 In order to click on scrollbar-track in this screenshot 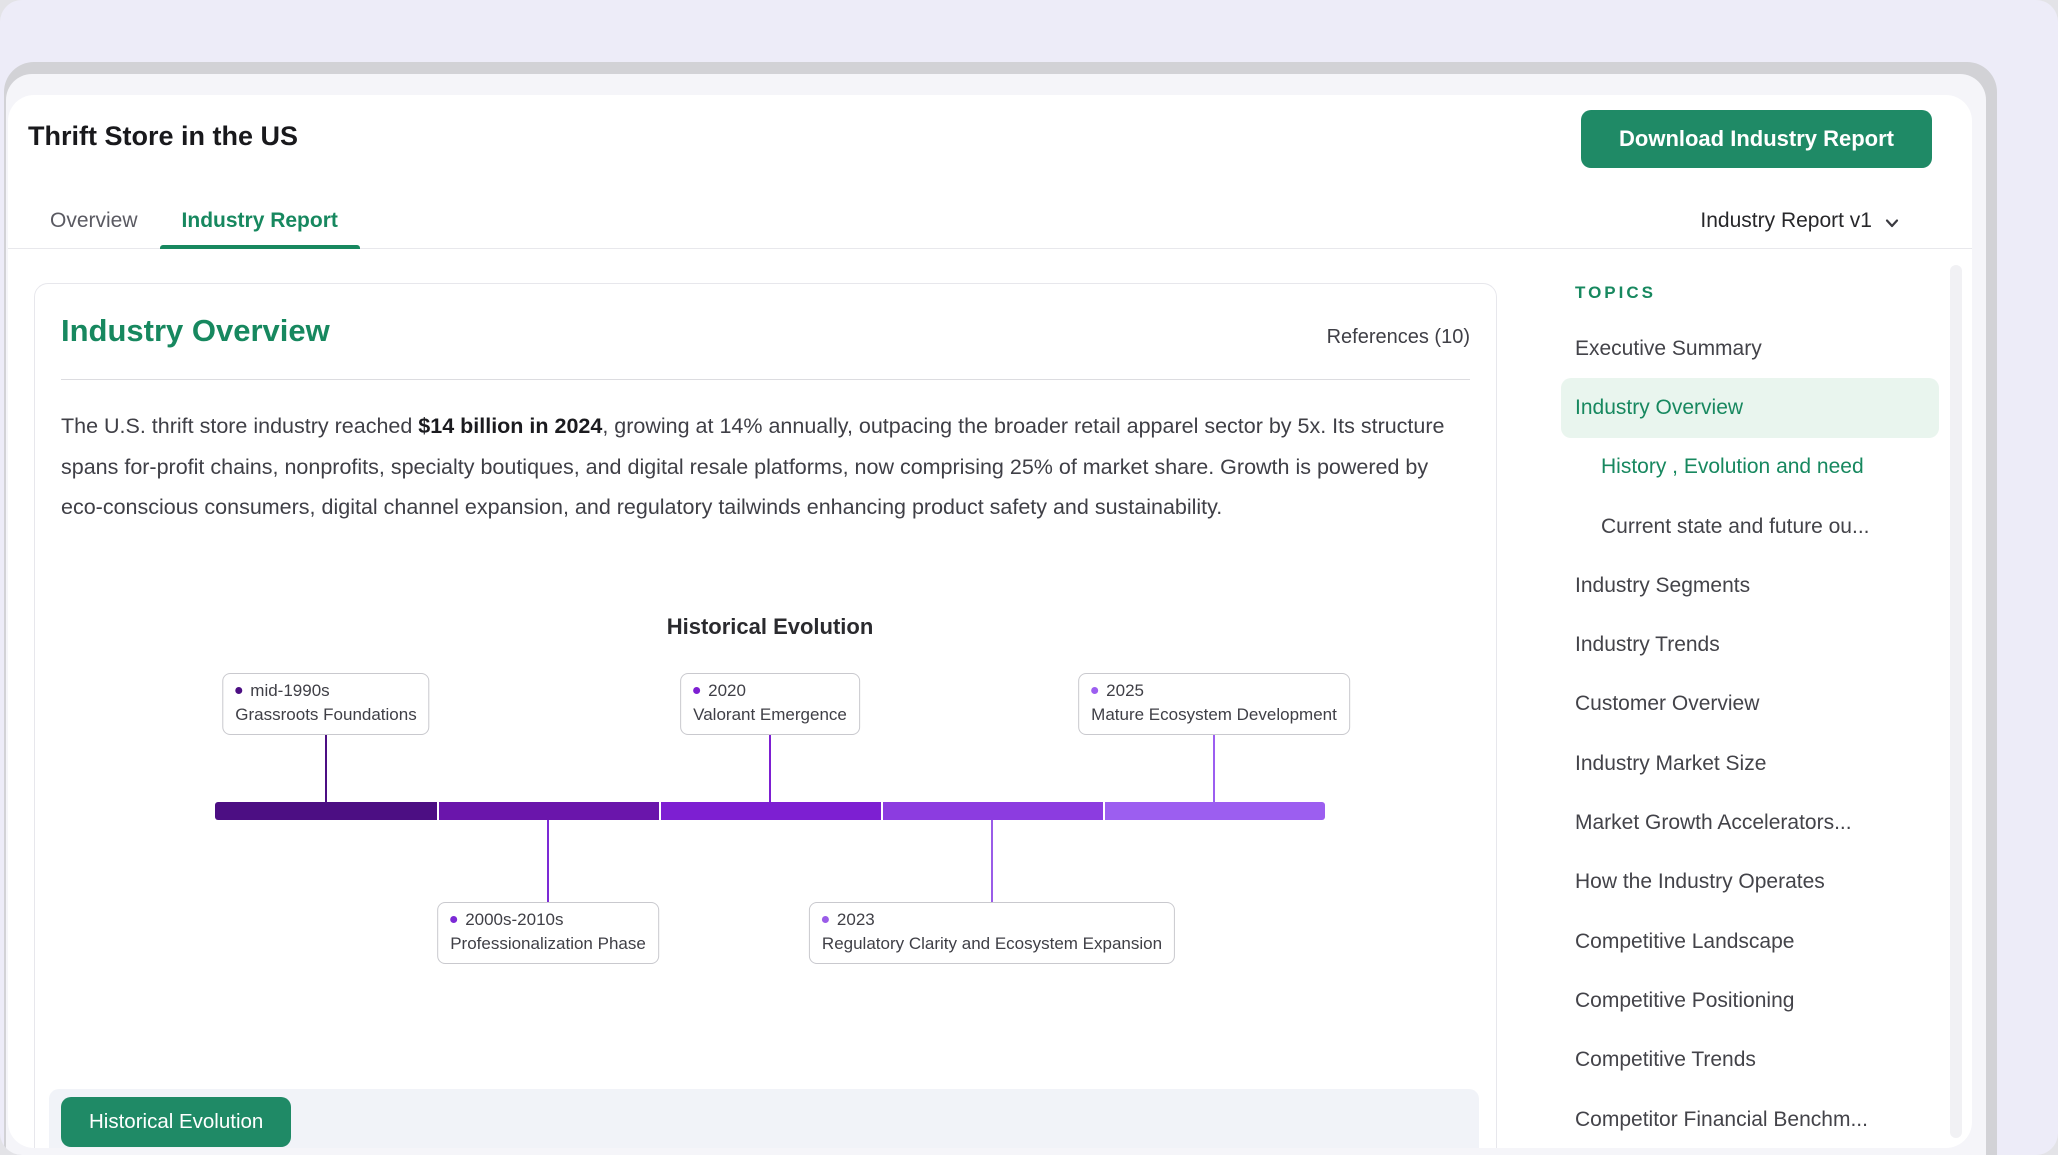, I will do `click(1956, 701)`.